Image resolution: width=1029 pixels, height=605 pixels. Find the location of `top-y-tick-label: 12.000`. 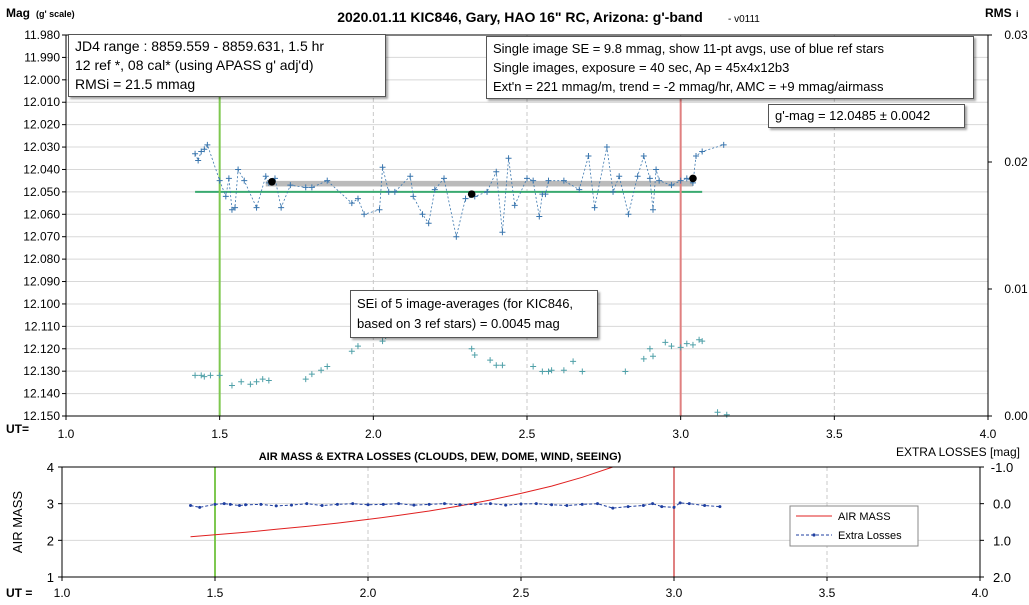

top-y-tick-label: 12.000 is located at coordinates (41, 80).